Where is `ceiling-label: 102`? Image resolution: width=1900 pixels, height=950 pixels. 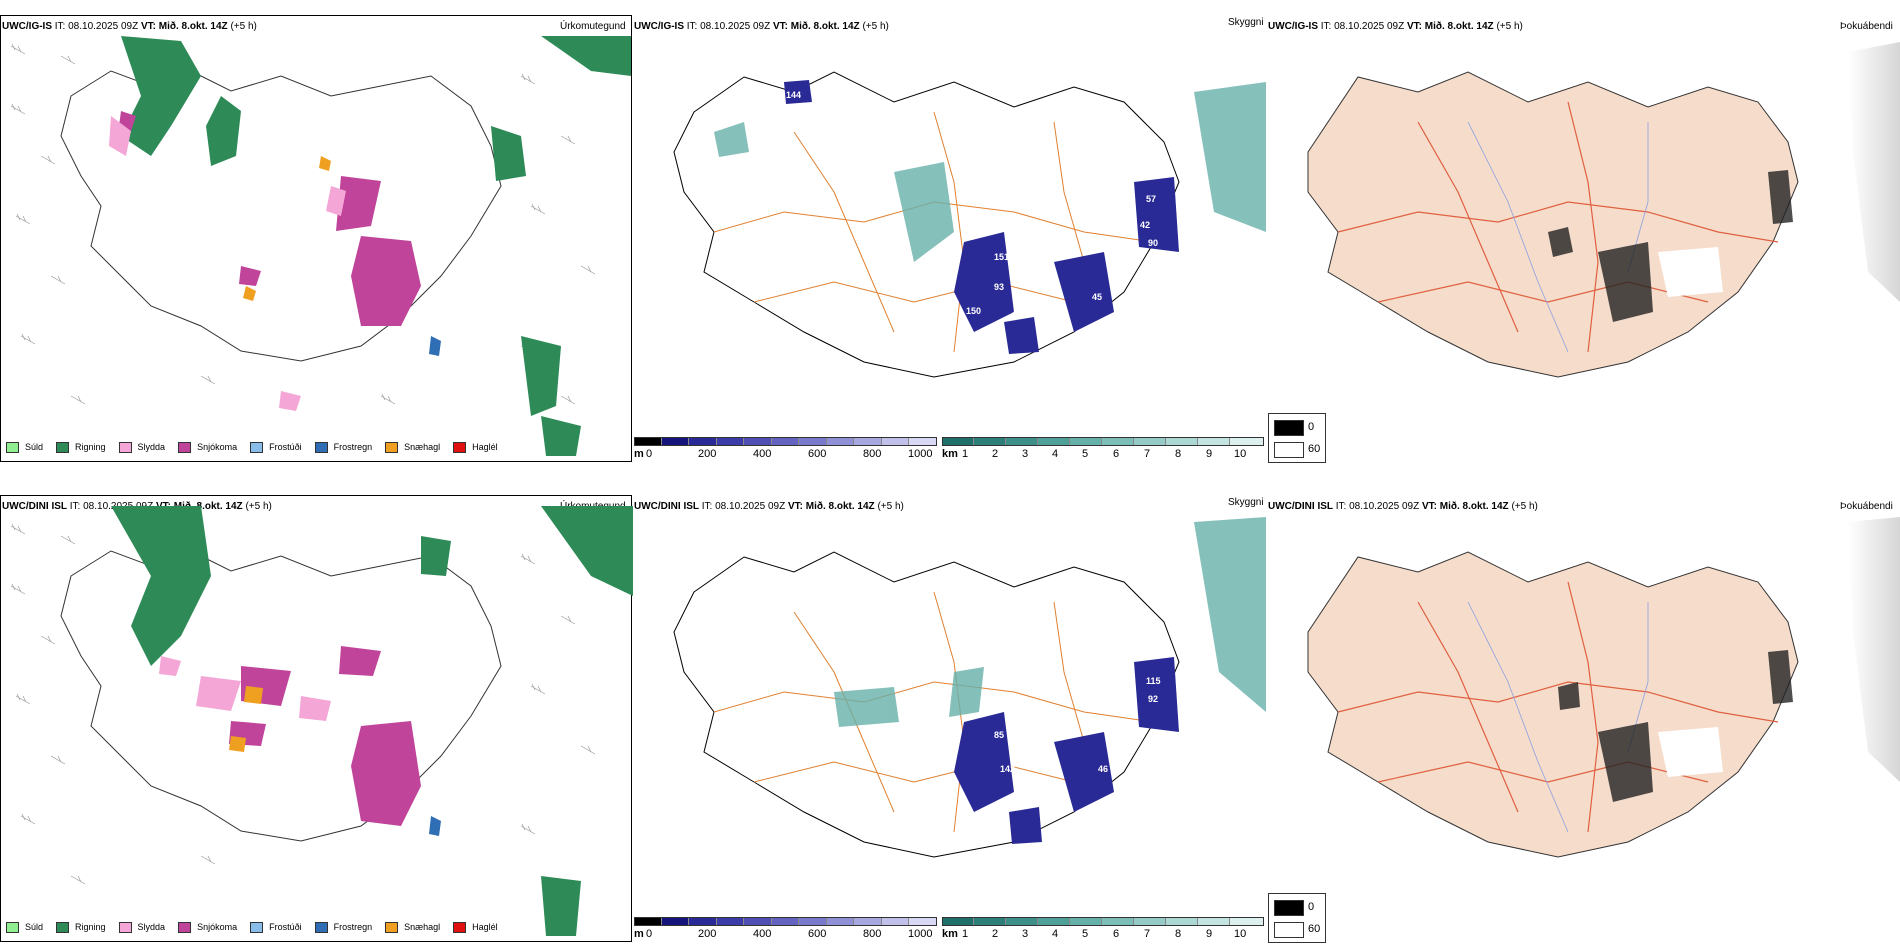 ceiling-label: 102 is located at coordinates (1021, 789).